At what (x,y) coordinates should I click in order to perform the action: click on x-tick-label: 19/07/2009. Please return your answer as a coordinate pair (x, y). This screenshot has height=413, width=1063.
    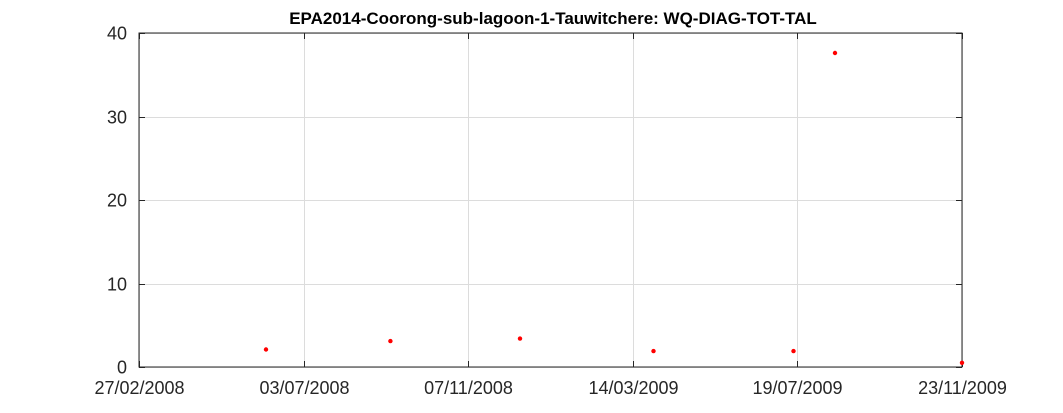
    Looking at the image, I should click on (797, 388).